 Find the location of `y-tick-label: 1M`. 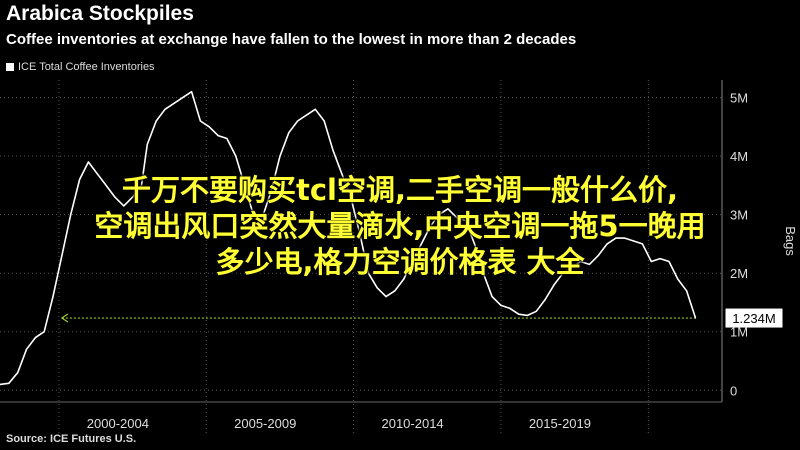

y-tick-label: 1M is located at coordinates (739, 332).